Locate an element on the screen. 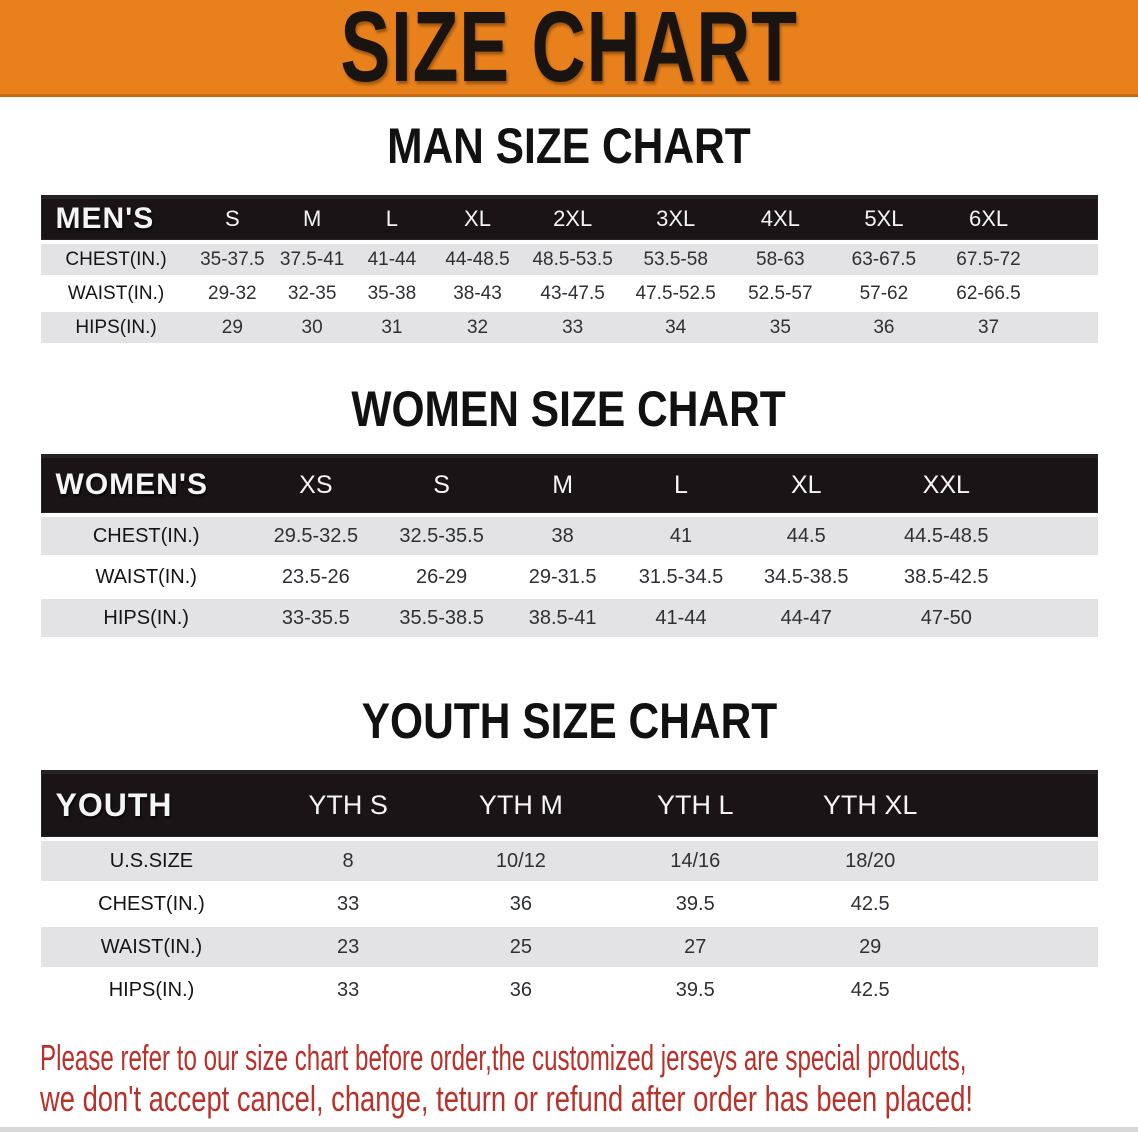 This screenshot has height=1132, width=1138. women-section-heading: WOMEN SIZE CHART is located at coordinates (569, 409).